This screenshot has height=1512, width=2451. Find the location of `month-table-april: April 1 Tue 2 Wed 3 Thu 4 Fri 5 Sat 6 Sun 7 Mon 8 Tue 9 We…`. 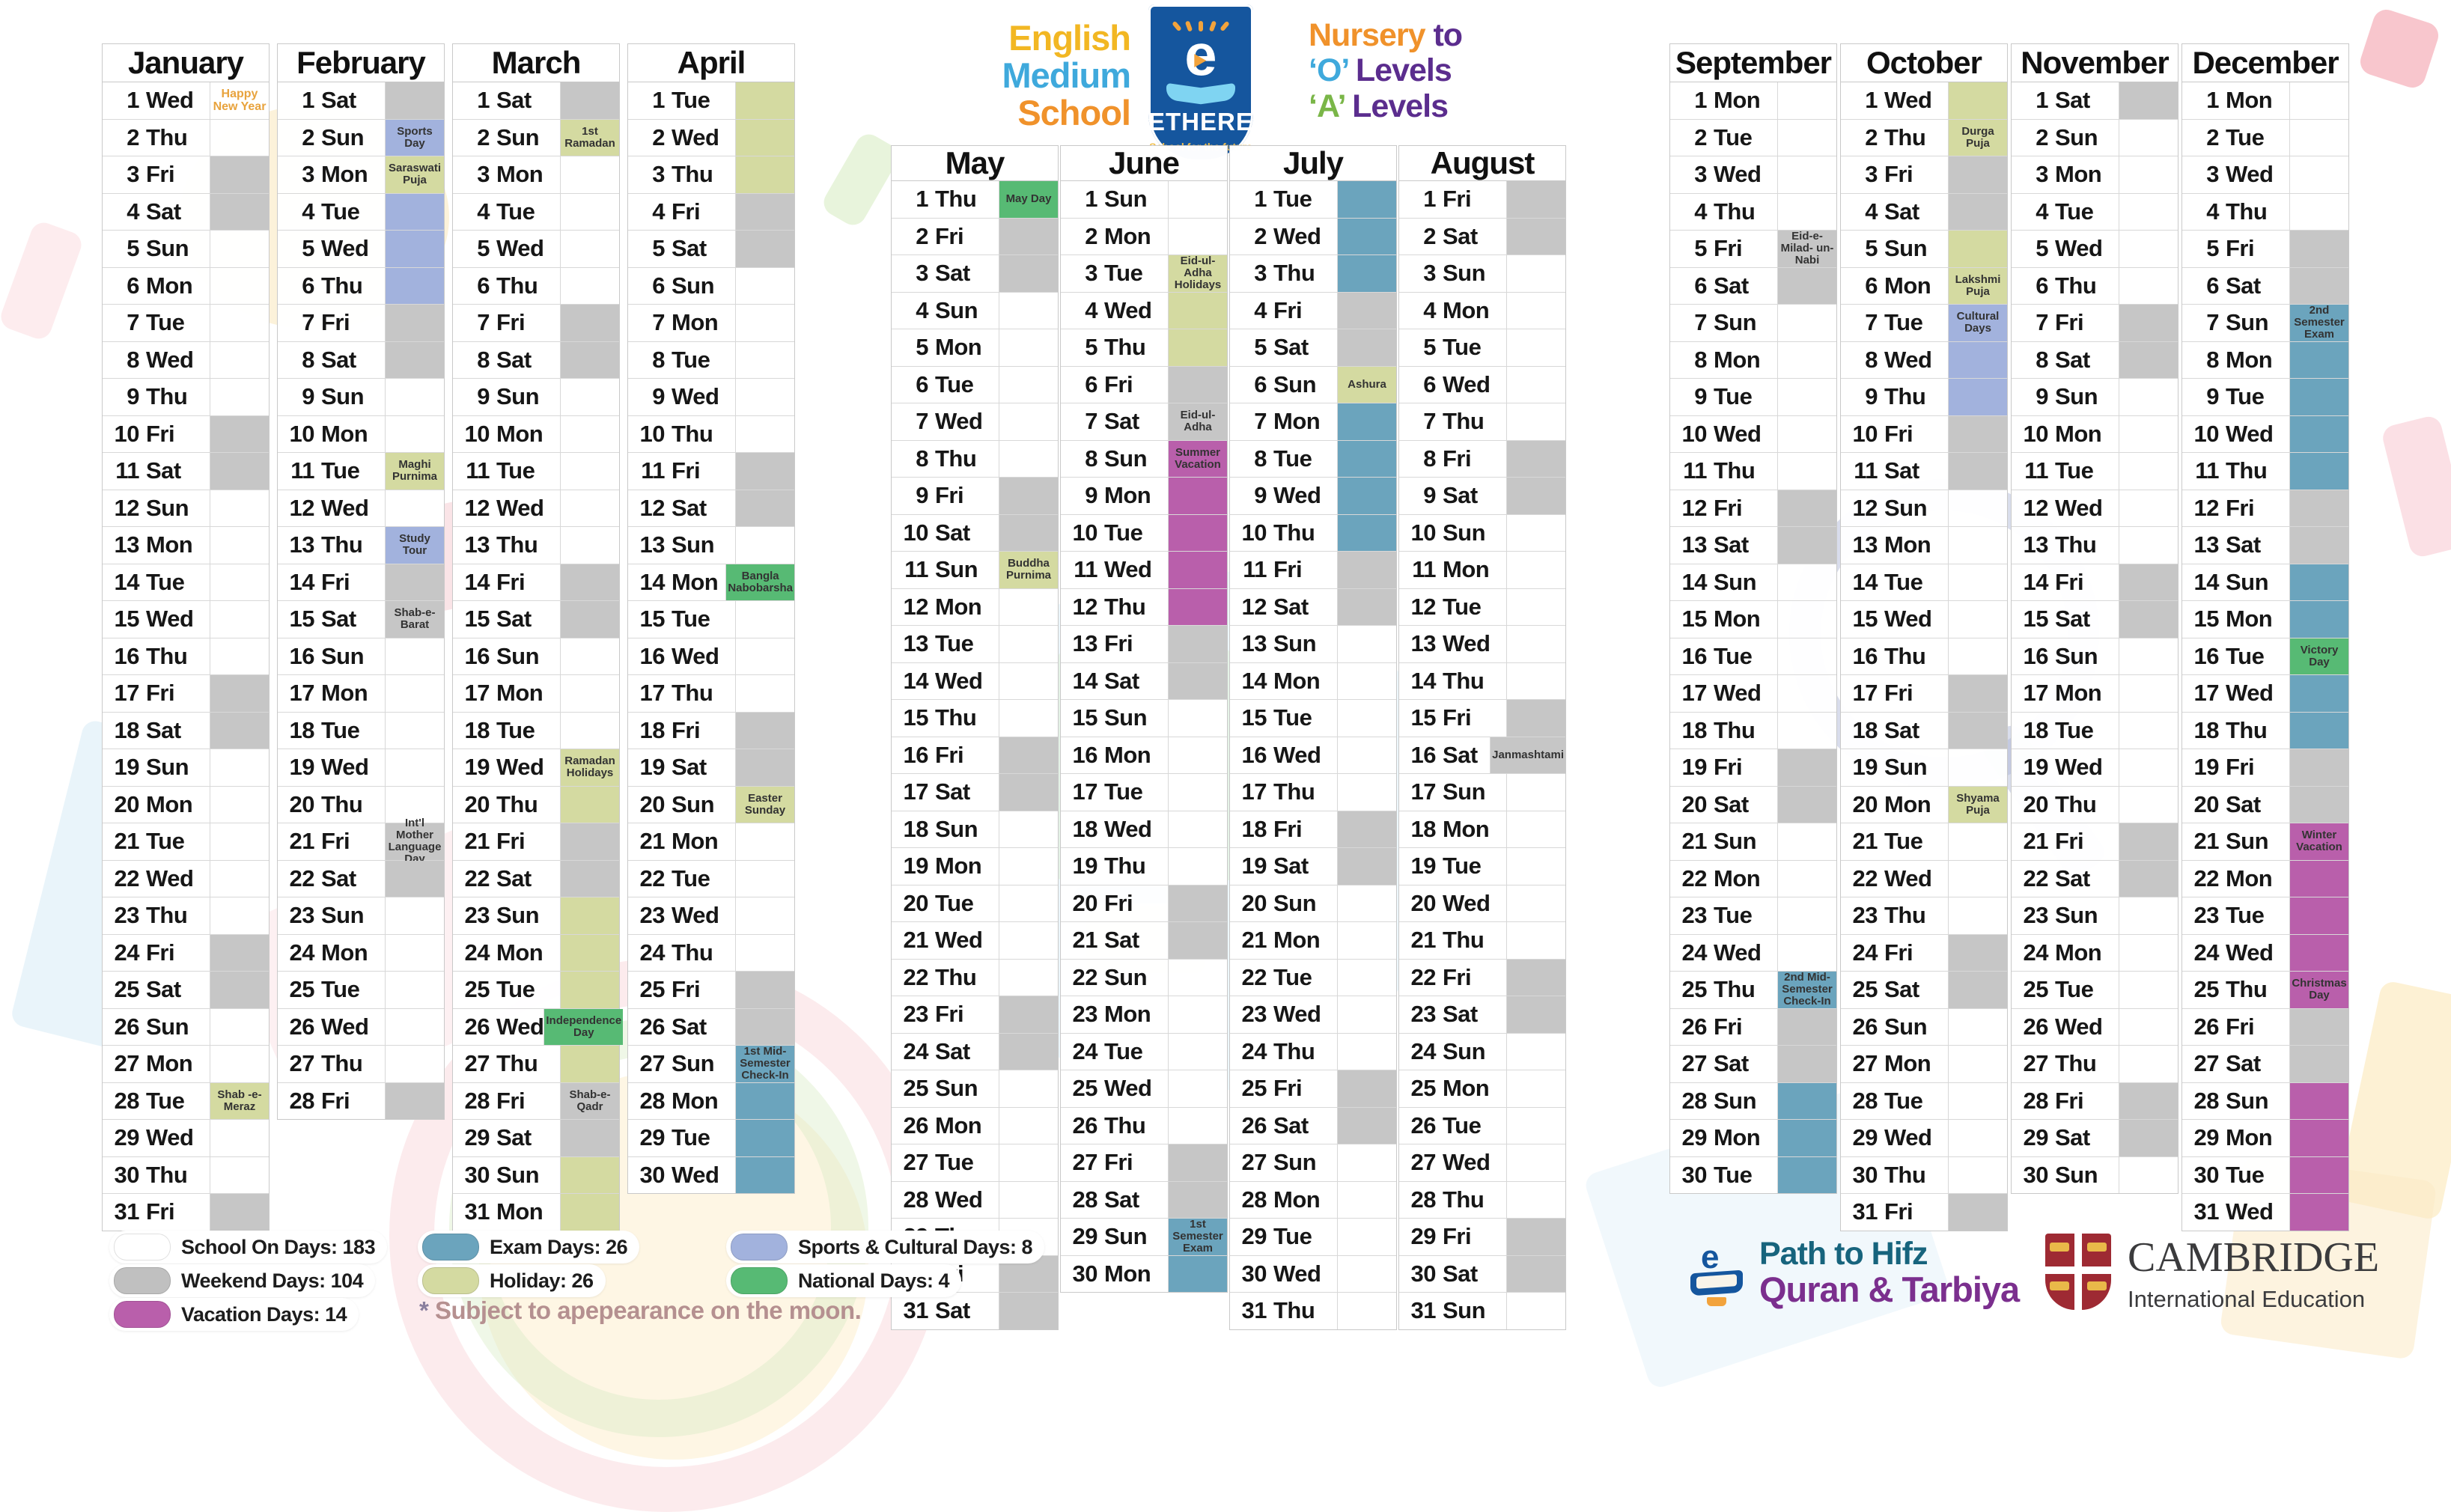

month-table-april: April 1 Tue 2 Wed 3 Thu 4 Fri 5 Sat 6 Sun 7 Mon 8 Tue 9 We… is located at coordinates (711, 618).